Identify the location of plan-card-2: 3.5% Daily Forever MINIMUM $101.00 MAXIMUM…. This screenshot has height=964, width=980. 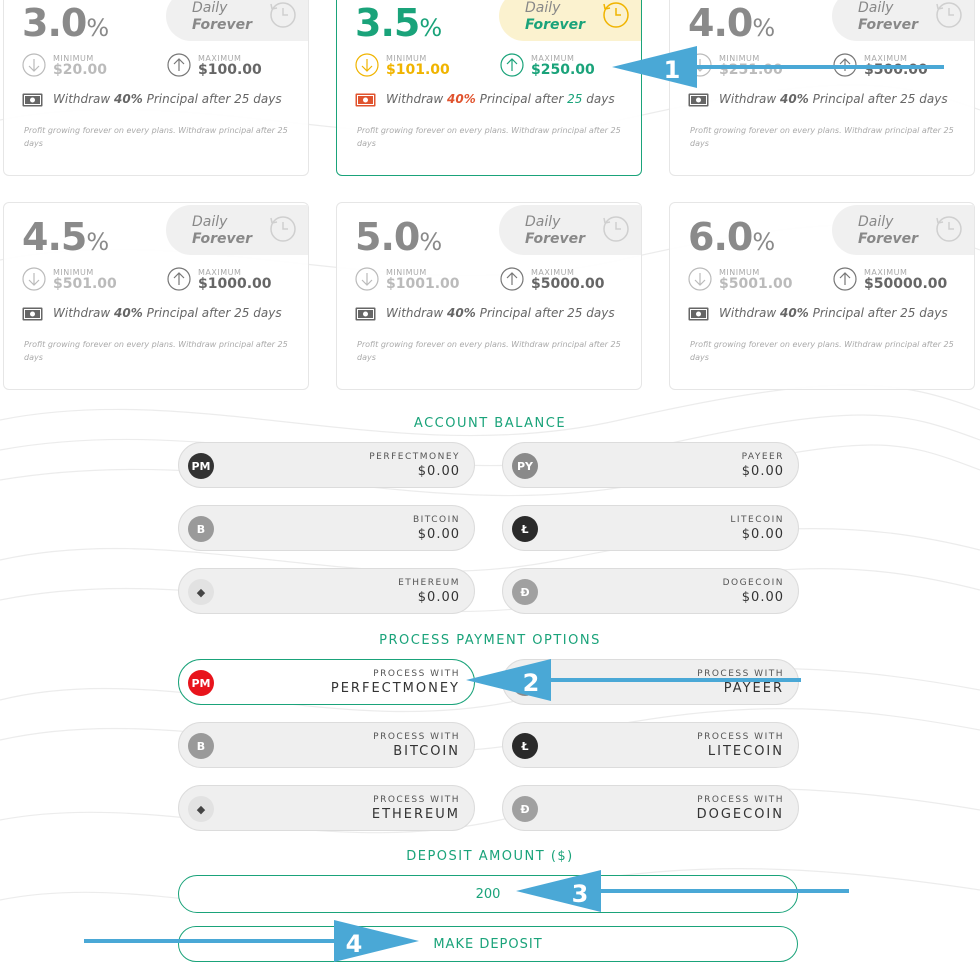
(489, 88).